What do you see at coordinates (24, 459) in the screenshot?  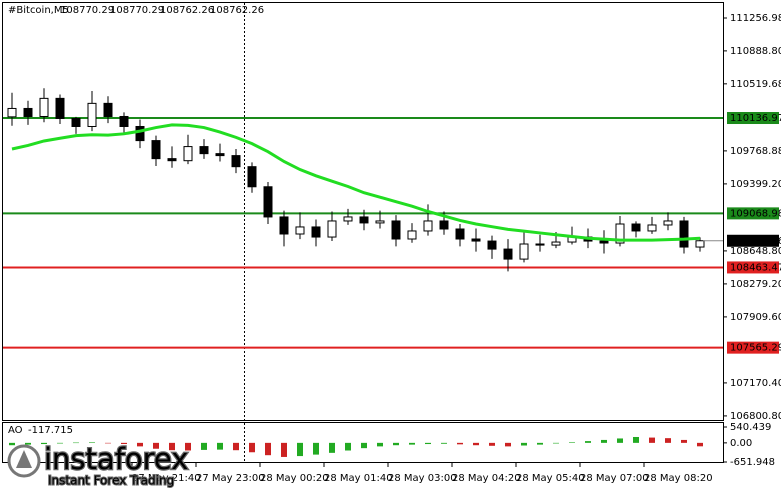 I see `logo-mark` at bounding box center [24, 459].